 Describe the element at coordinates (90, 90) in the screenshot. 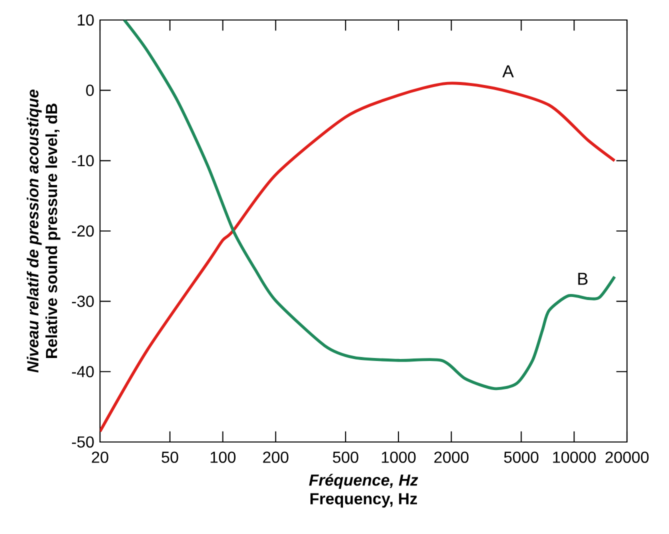

I see `y-tick-label: 0` at that location.